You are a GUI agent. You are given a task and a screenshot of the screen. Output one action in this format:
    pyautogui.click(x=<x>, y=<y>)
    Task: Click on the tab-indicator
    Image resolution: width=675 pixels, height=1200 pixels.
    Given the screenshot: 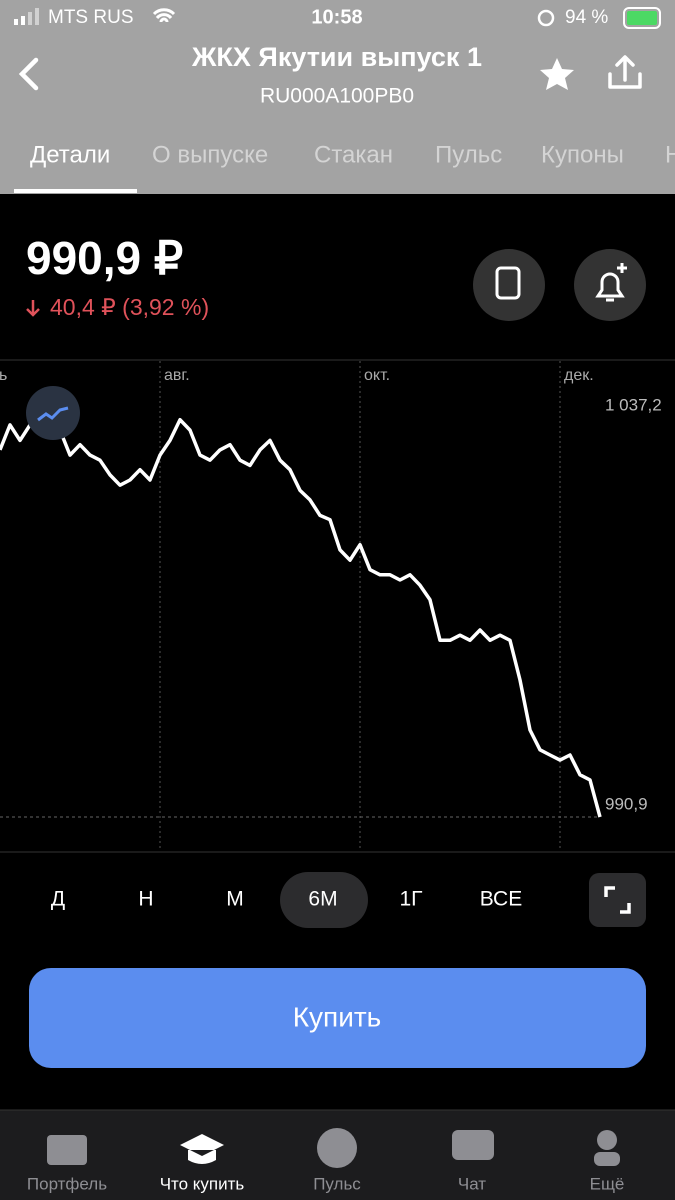 What is the action you would take?
    pyautogui.click(x=75, y=191)
    